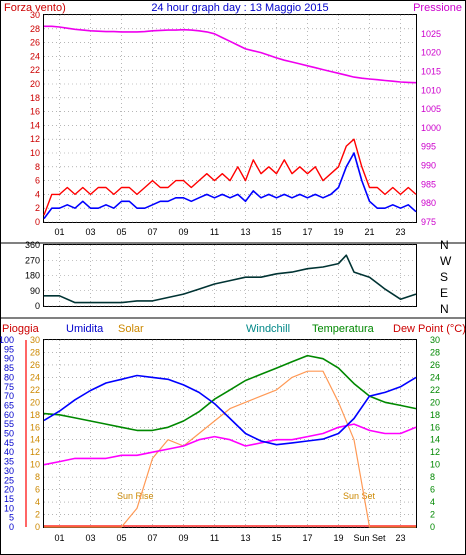 The width and height of the screenshot is (466, 555). I want to click on solar-tick-label: 0, so click(37, 527).